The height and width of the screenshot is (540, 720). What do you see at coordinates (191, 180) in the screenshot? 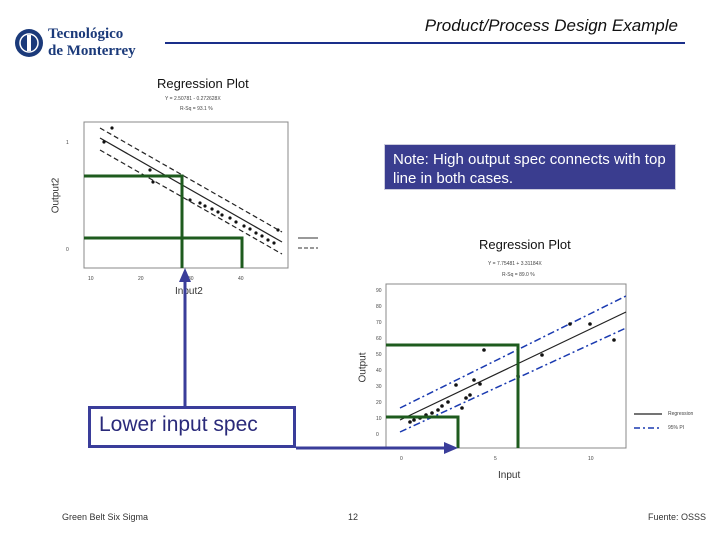
I see `left-plot-pi-upper` at bounding box center [191, 180].